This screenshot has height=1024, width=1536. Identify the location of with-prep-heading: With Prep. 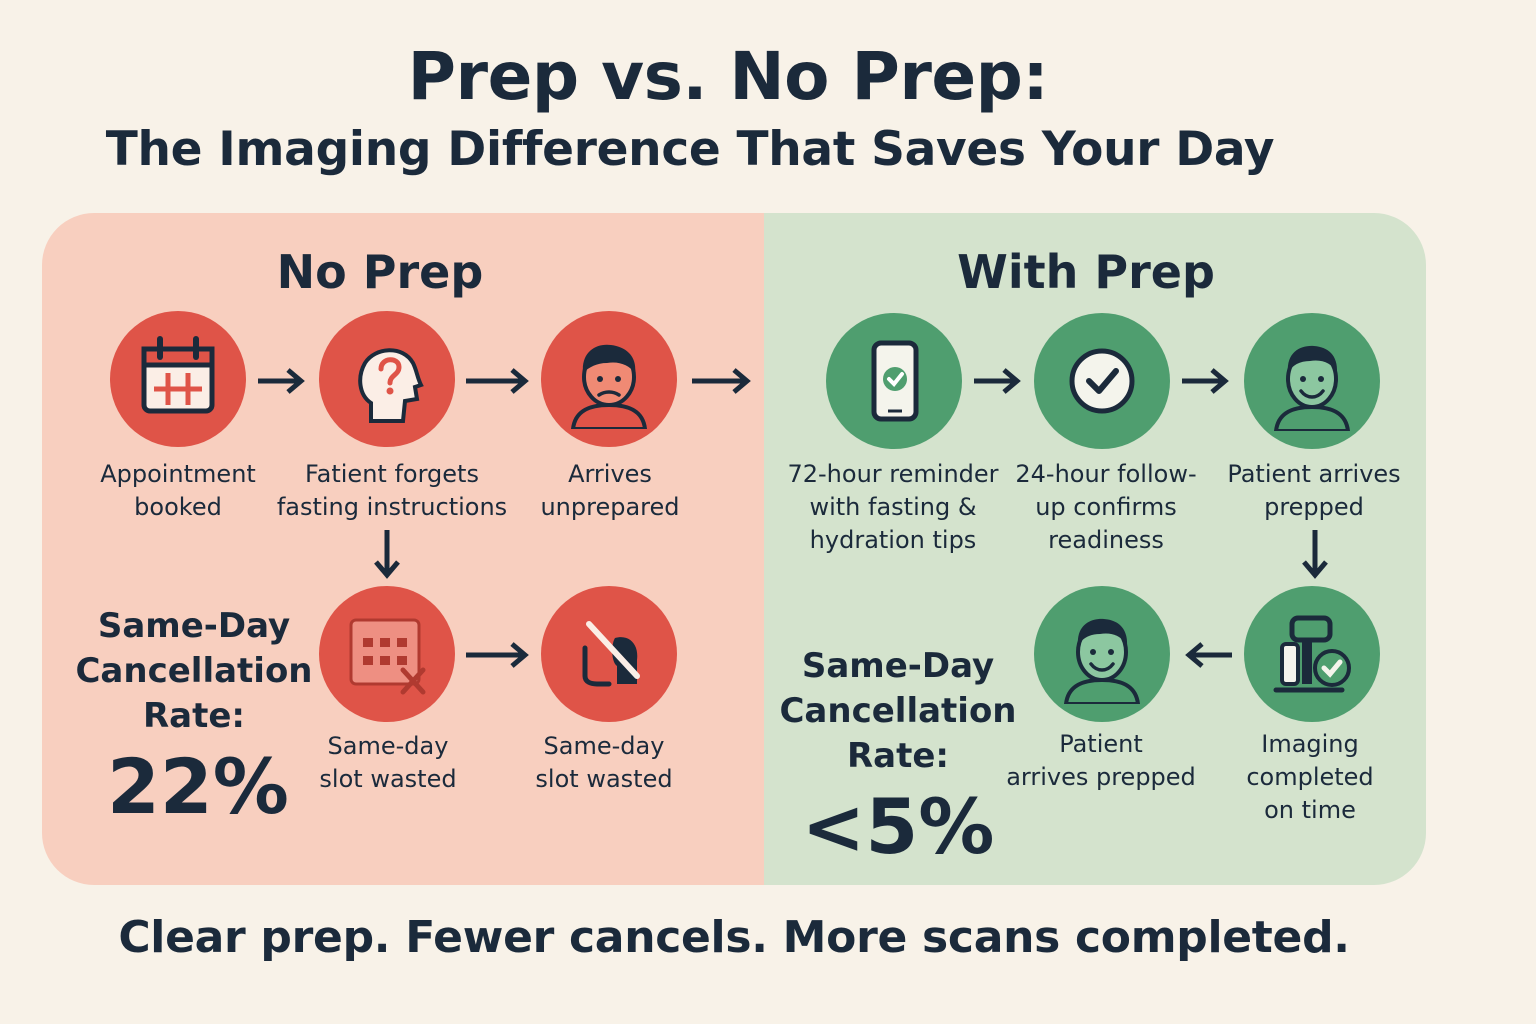
(1086, 272).